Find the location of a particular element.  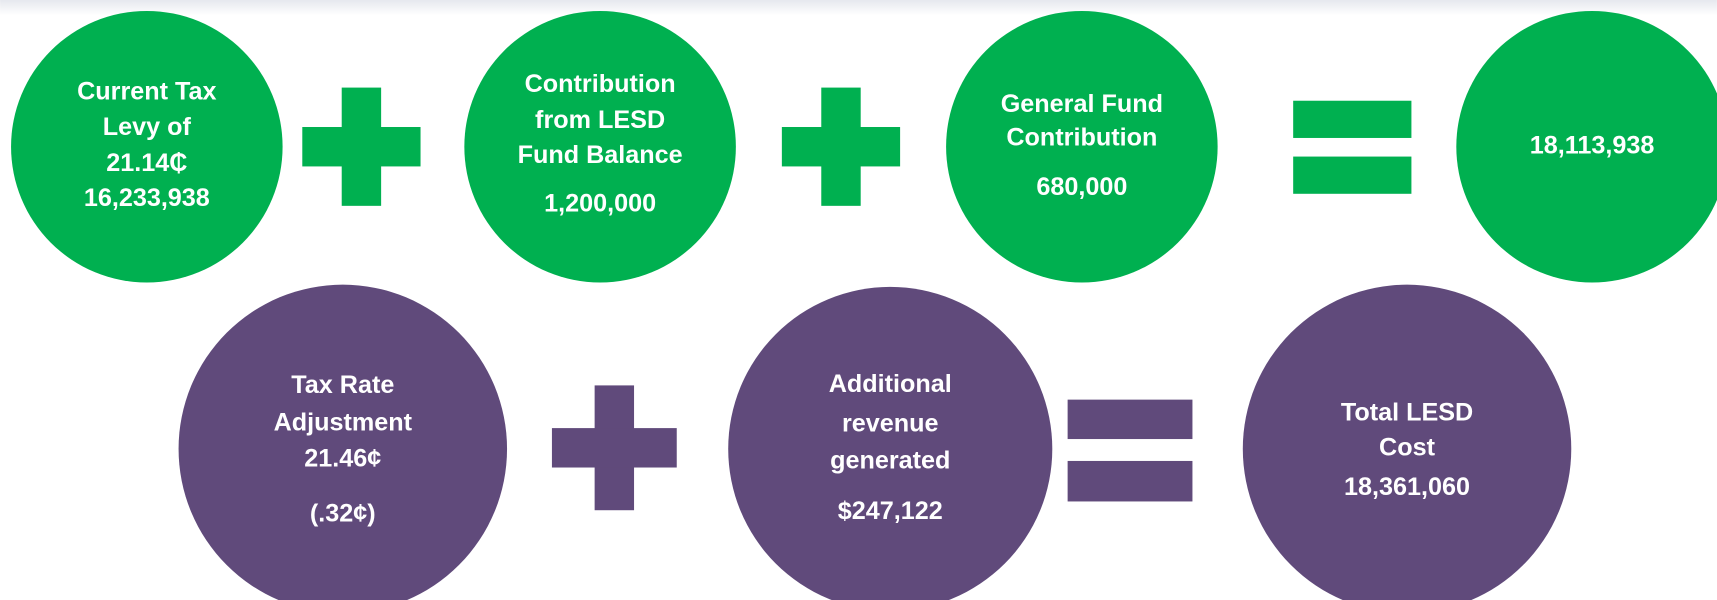

node-label: Current Tax is located at coordinates (146, 92).